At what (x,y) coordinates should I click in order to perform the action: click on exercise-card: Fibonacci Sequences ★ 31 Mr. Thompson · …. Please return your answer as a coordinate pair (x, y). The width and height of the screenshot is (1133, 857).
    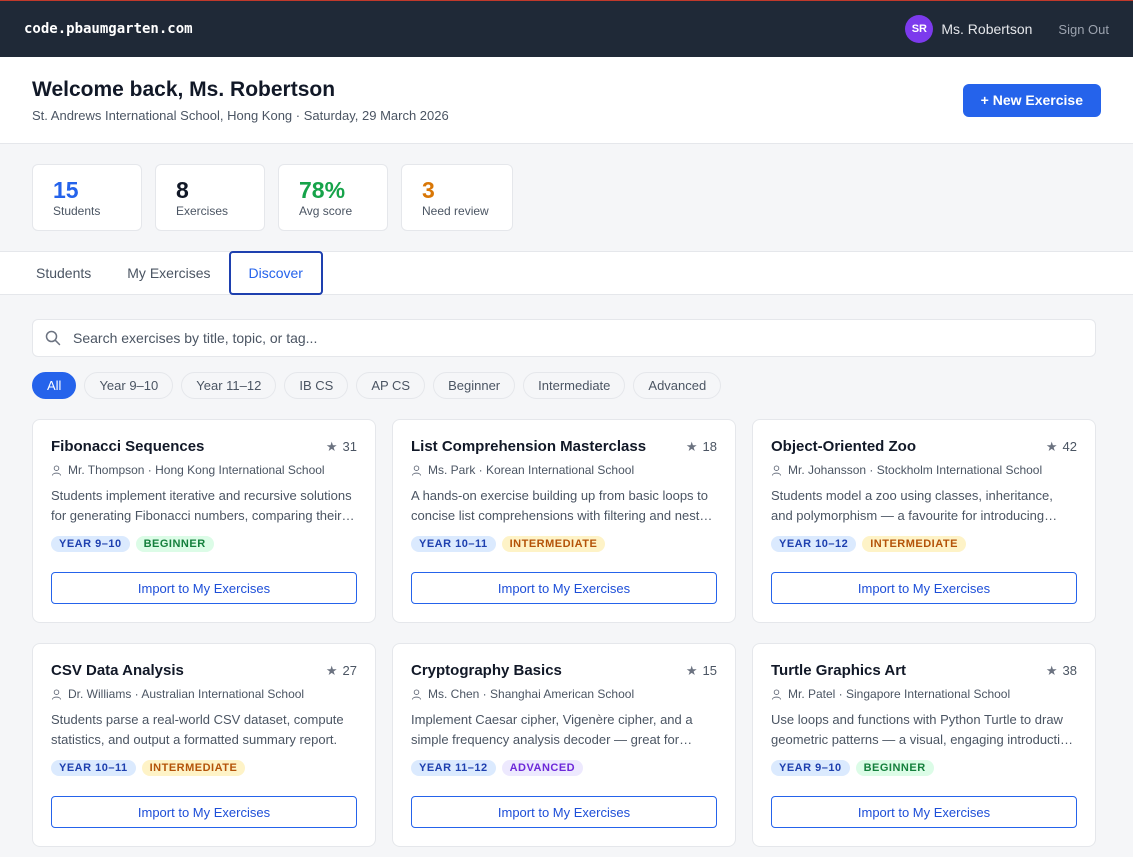
    Looking at the image, I should click on (204, 521).